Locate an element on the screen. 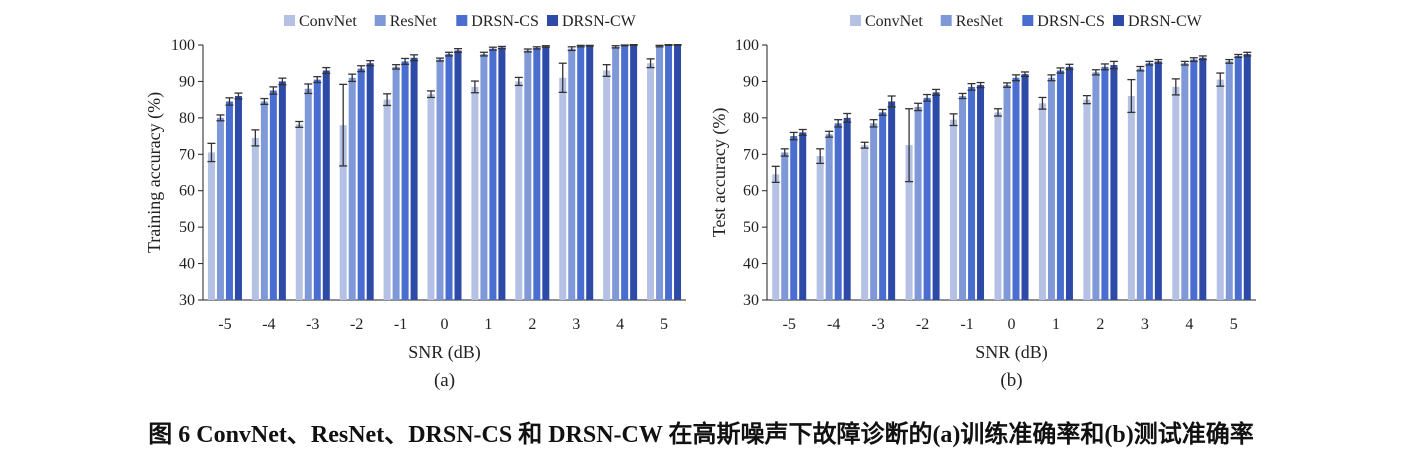 This screenshot has width=1402, height=461. chart1-x-tick-label: 3 is located at coordinates (1145, 324).